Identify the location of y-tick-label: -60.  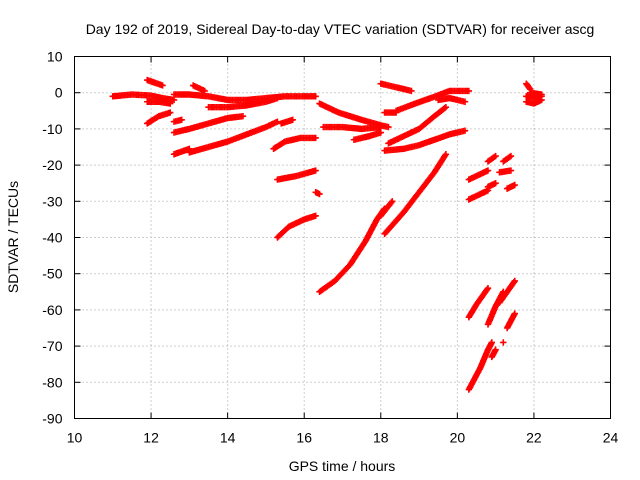
(52, 310).